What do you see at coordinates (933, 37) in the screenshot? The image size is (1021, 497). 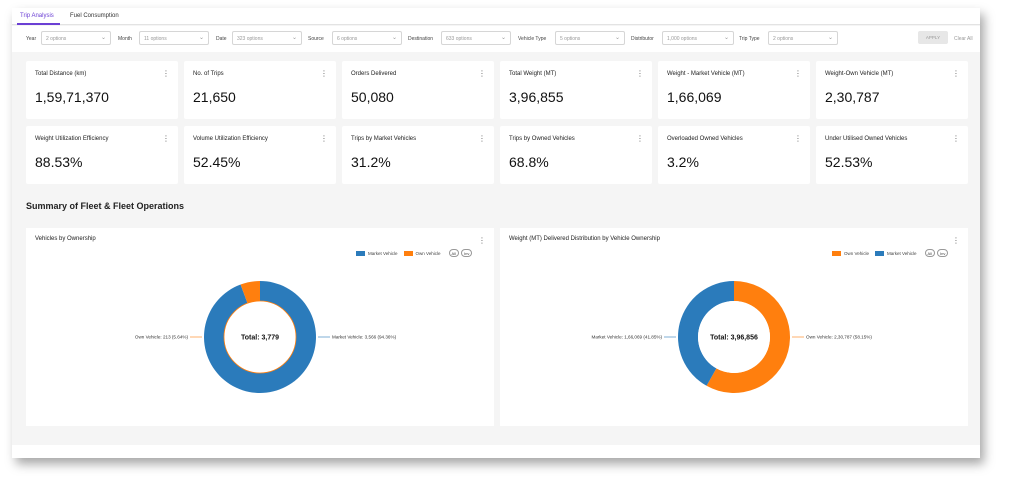 I see `apply-button: APPLY` at bounding box center [933, 37].